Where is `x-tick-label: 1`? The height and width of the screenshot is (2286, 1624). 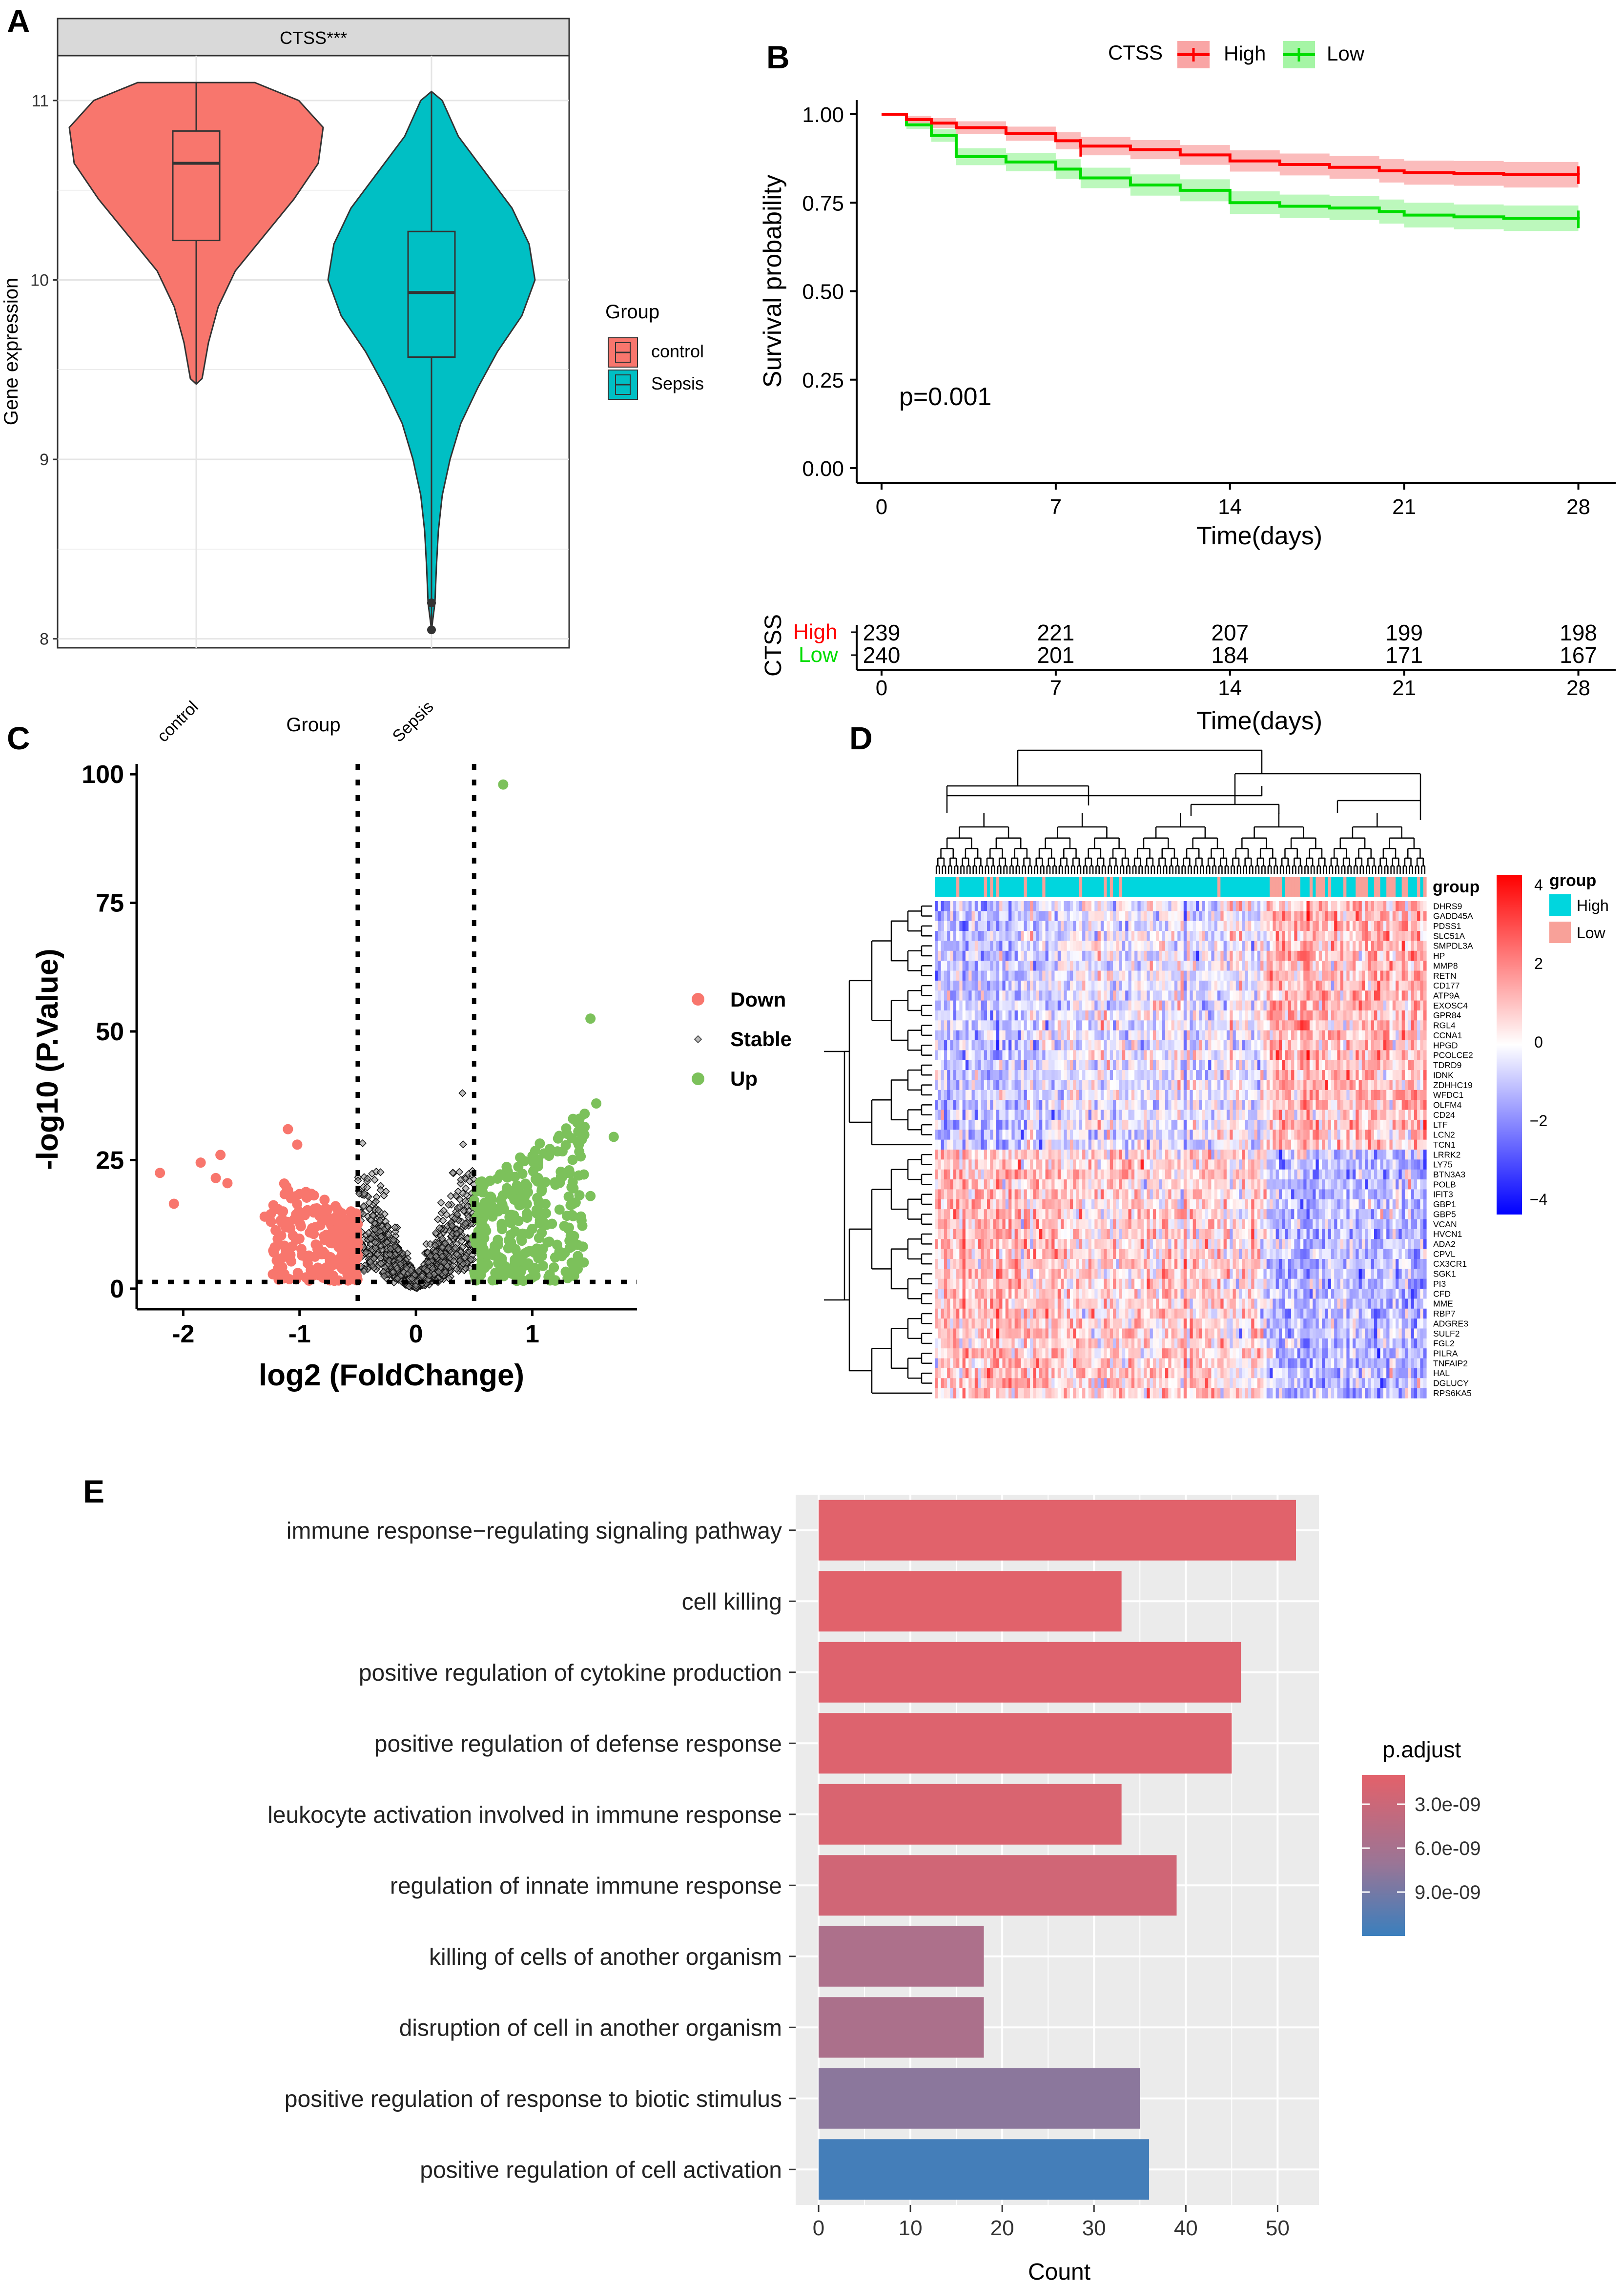 x-tick-label: 1 is located at coordinates (532, 1334).